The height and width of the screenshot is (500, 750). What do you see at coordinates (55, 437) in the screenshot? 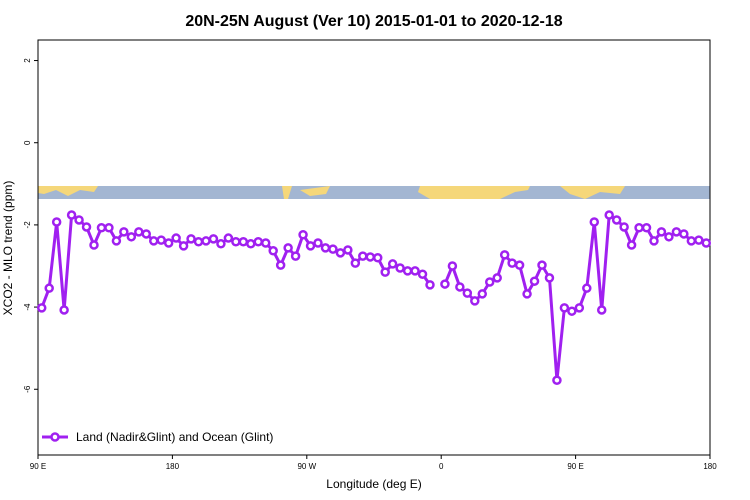
I see `legend-key-point` at bounding box center [55, 437].